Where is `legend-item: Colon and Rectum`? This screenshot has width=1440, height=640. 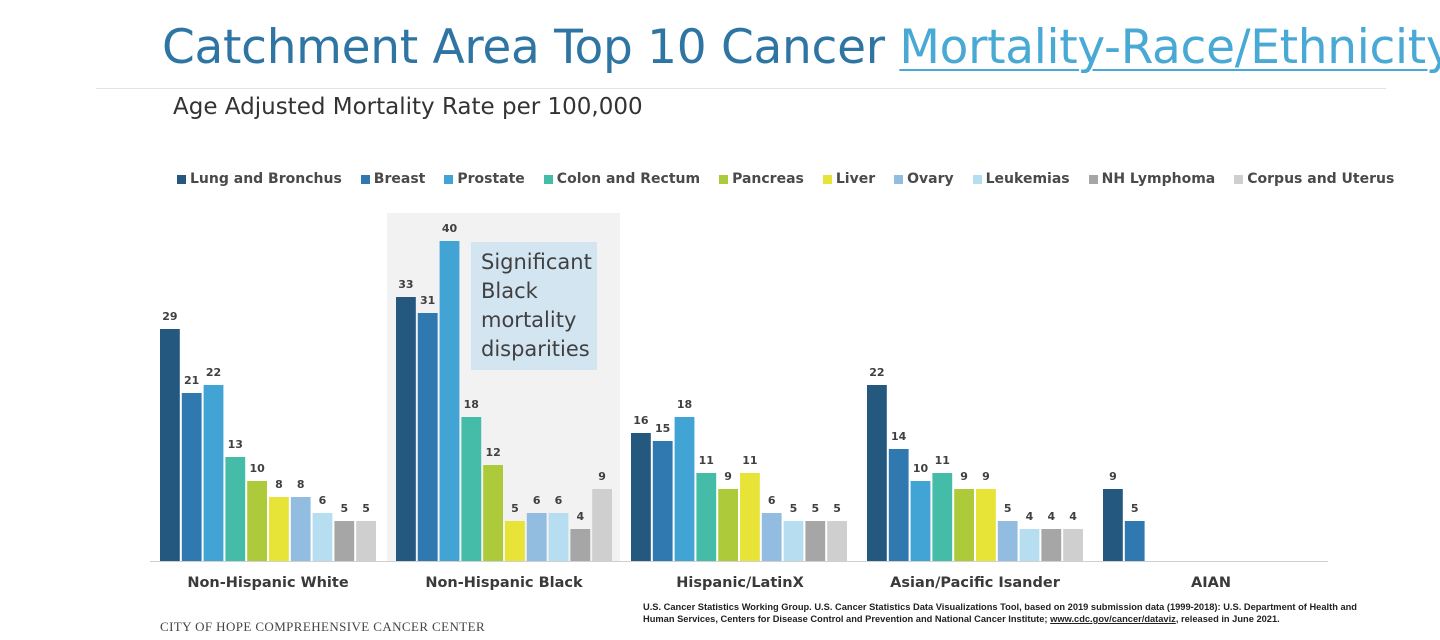
legend-item: Colon and Rectum is located at coordinates (622, 179).